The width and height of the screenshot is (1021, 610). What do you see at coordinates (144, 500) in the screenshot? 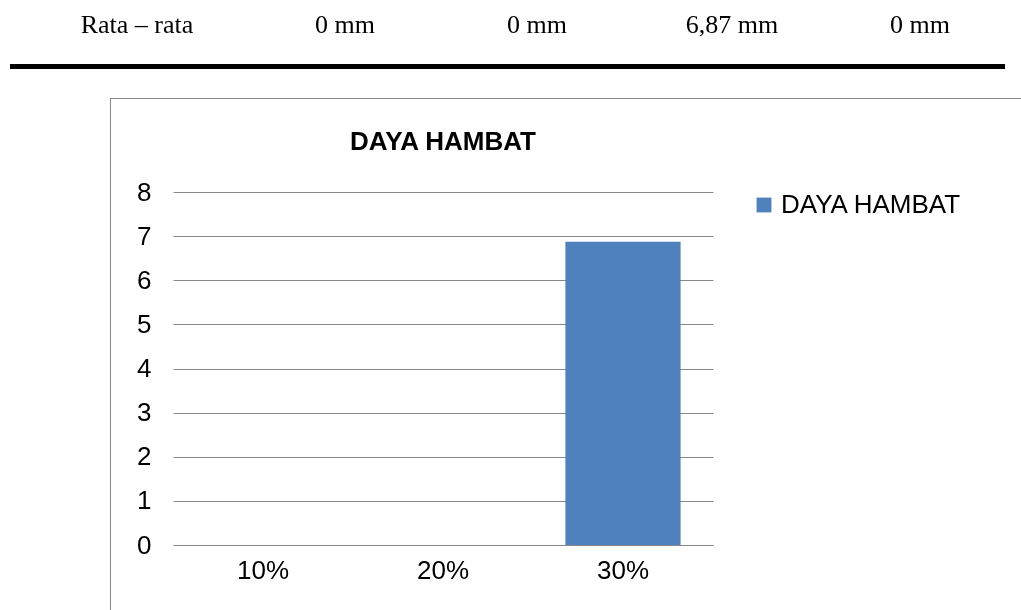
I see `y-tick-label: 1` at bounding box center [144, 500].